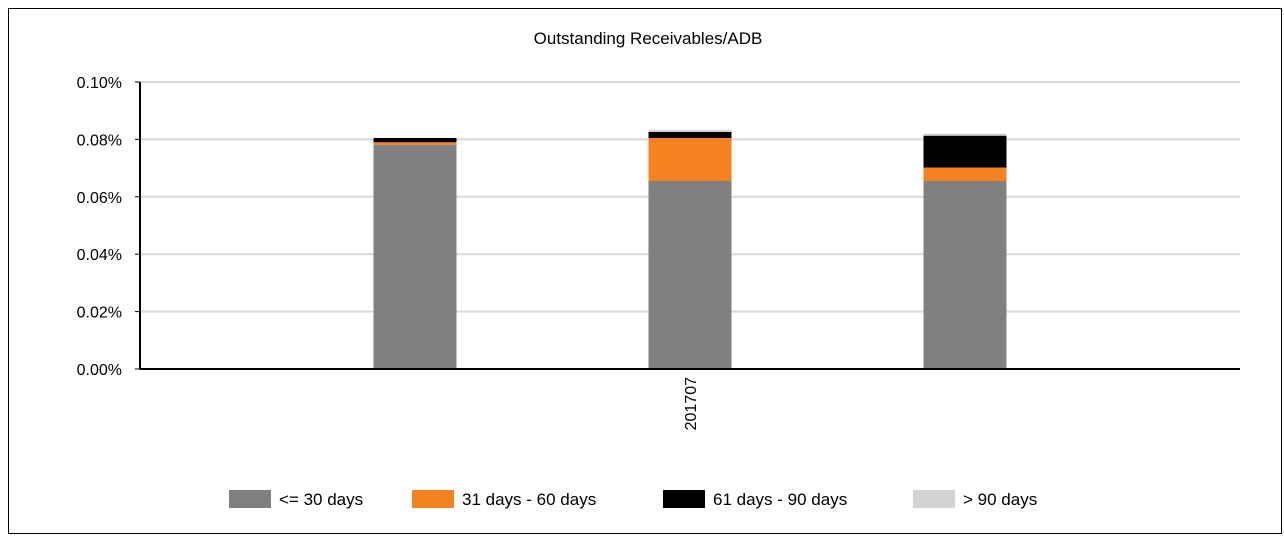 Image resolution: width=1284 pixels, height=536 pixels. I want to click on x-tick-label: 201707, so click(691, 403).